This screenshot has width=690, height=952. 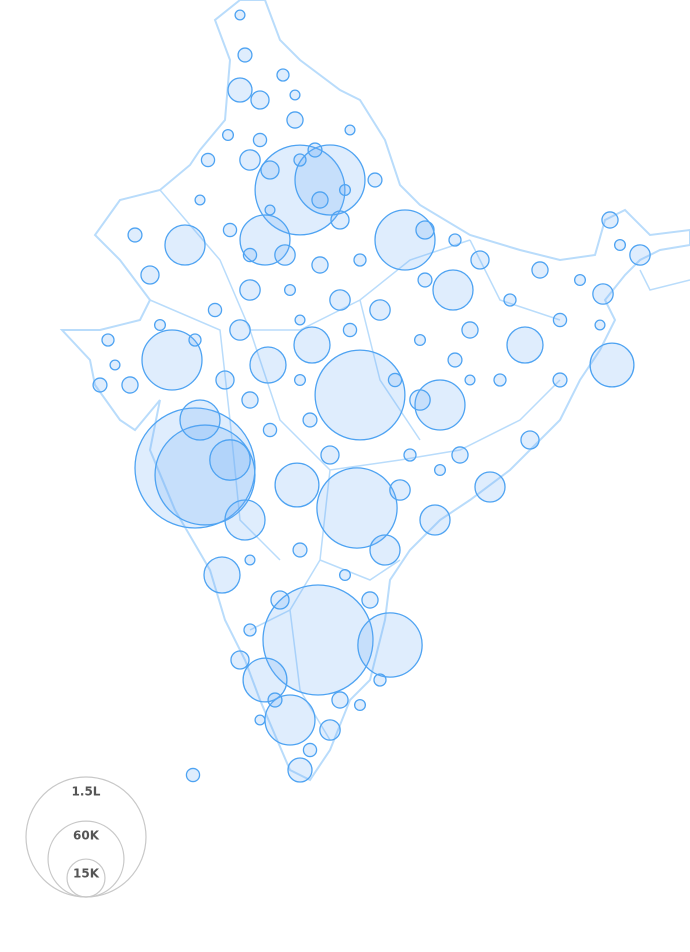 I want to click on legend: 1.5L 60K 15K, so click(x=86, y=837).